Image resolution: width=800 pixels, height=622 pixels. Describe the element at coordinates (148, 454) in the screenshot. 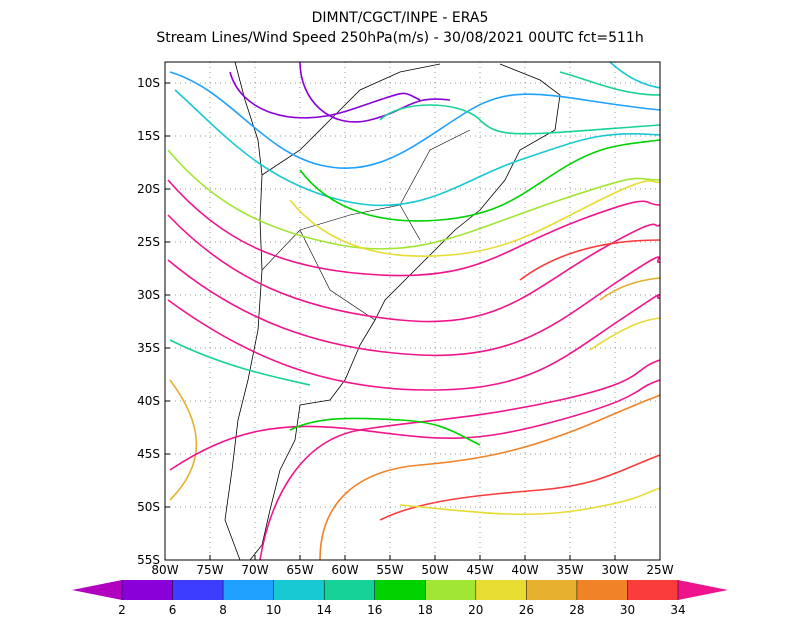

I see `lat-label: 45S` at that location.